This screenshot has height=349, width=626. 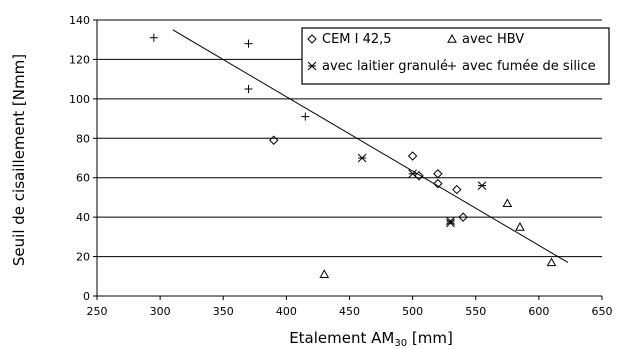 What do you see at coordinates (430, 338) in the screenshot?
I see `x-axis-title-unit: [mm]` at bounding box center [430, 338].